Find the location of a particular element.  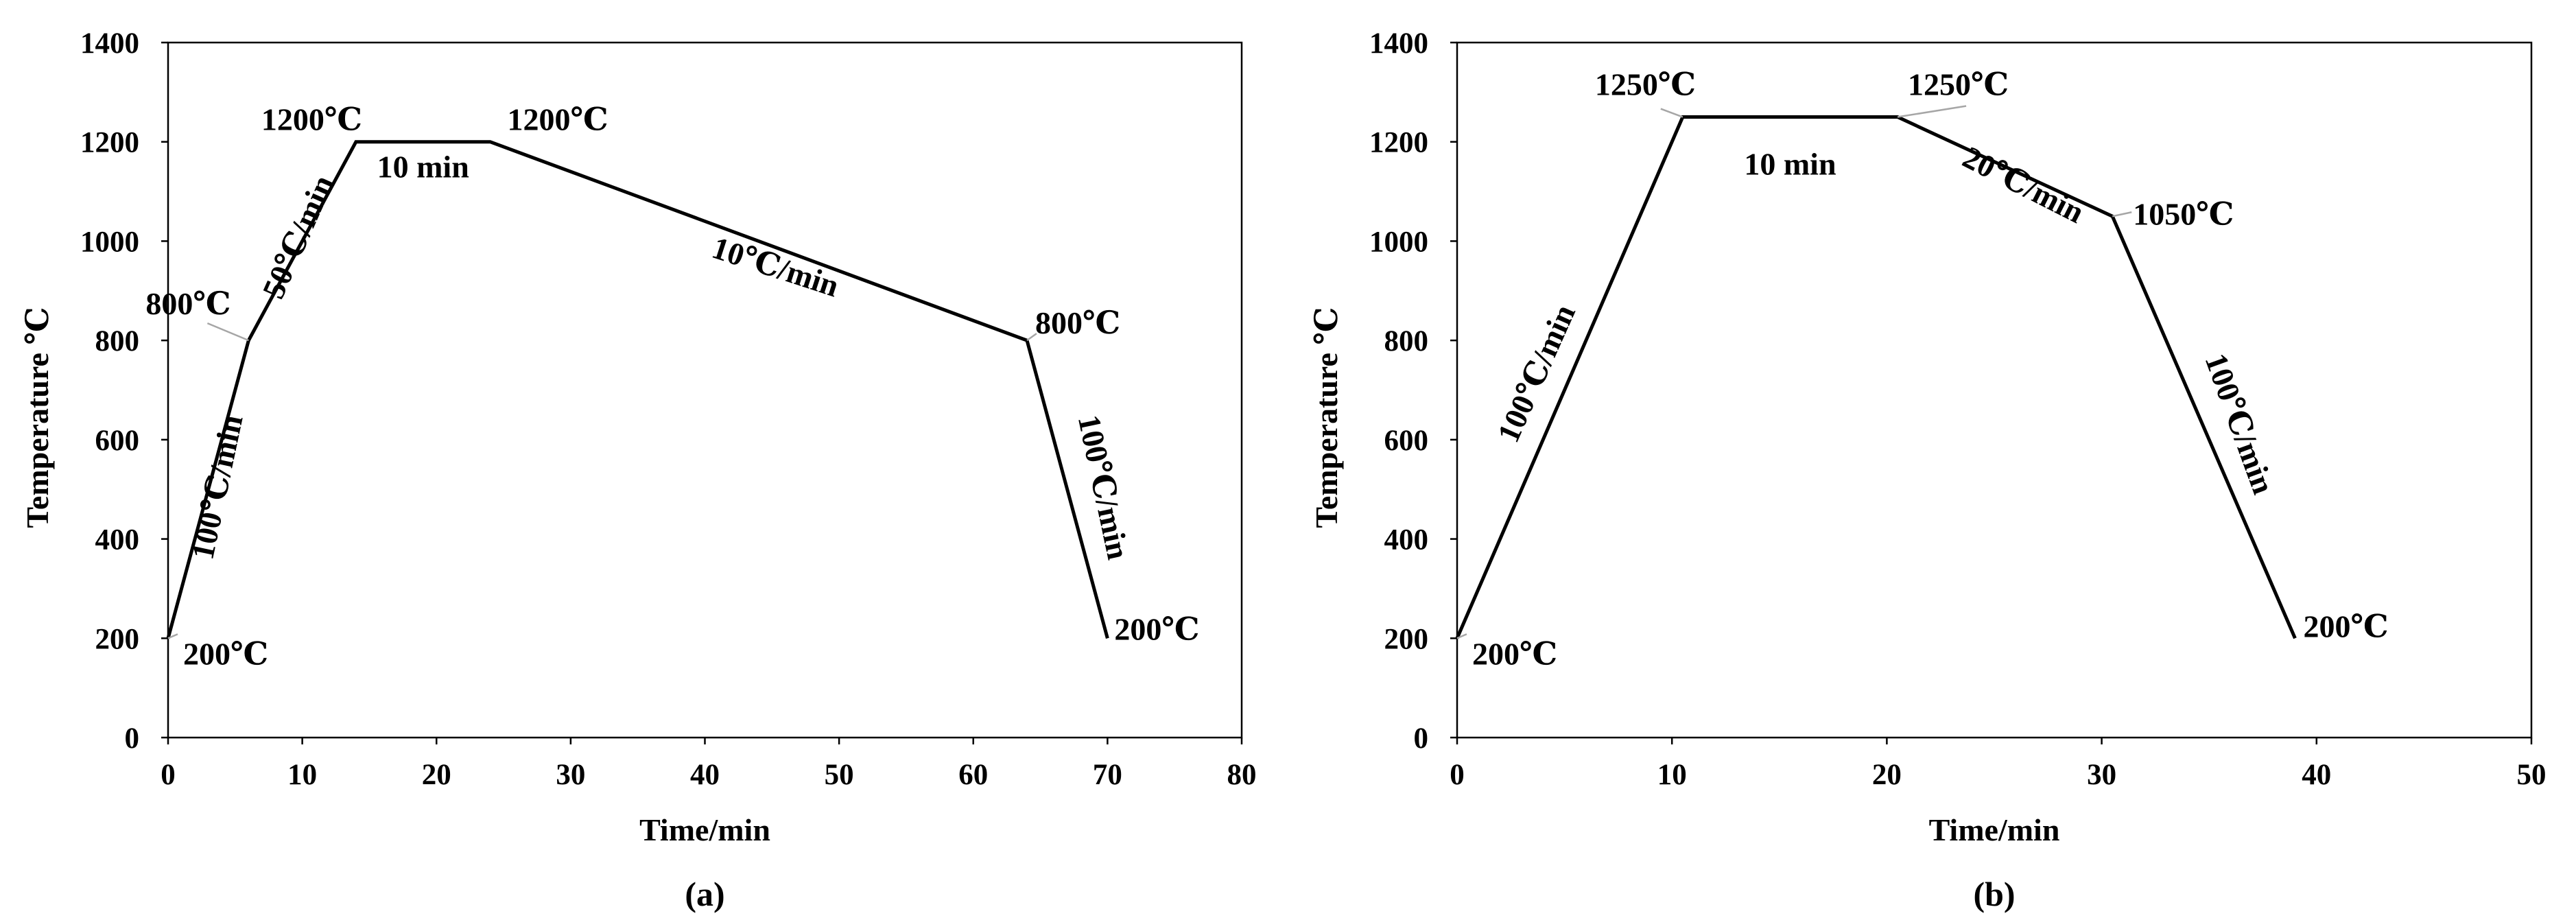

point-temperature-label: 1050℃ is located at coordinates (2183, 213).